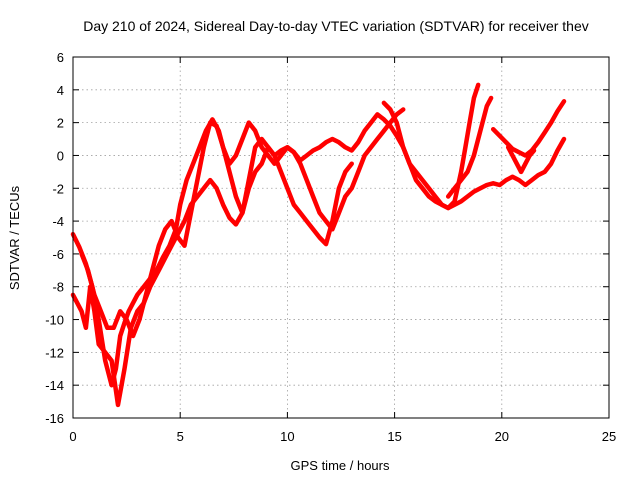 The image size is (640, 480). What do you see at coordinates (58, 188) in the screenshot?
I see `y-tick-label: -2` at bounding box center [58, 188].